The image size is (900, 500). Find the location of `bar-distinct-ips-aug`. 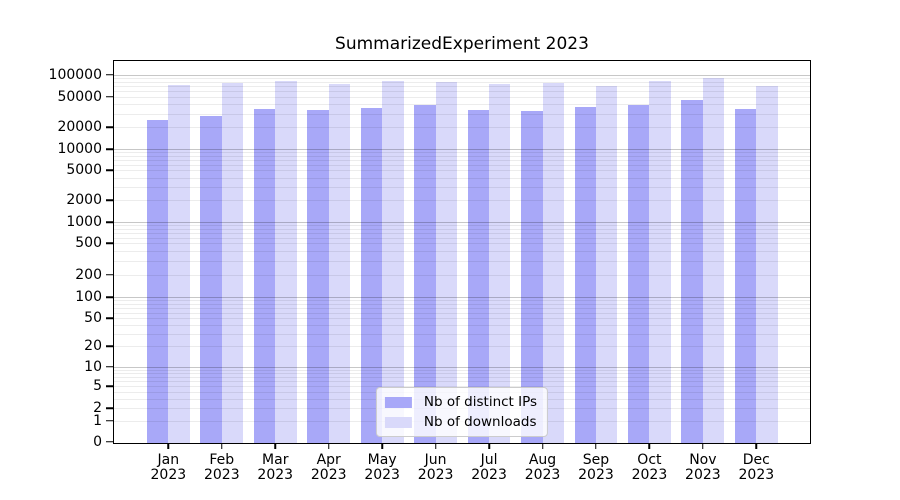

bar-distinct-ips-aug is located at coordinates (532, 276).